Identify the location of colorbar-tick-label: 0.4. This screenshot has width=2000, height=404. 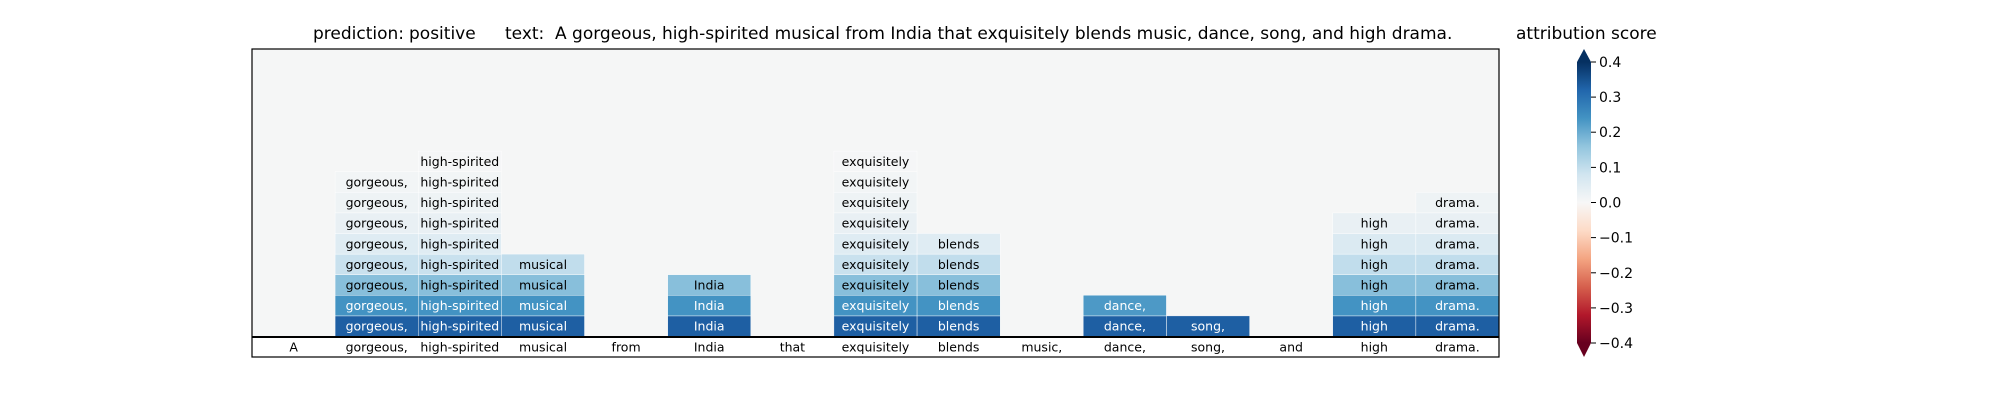
(1610, 63).